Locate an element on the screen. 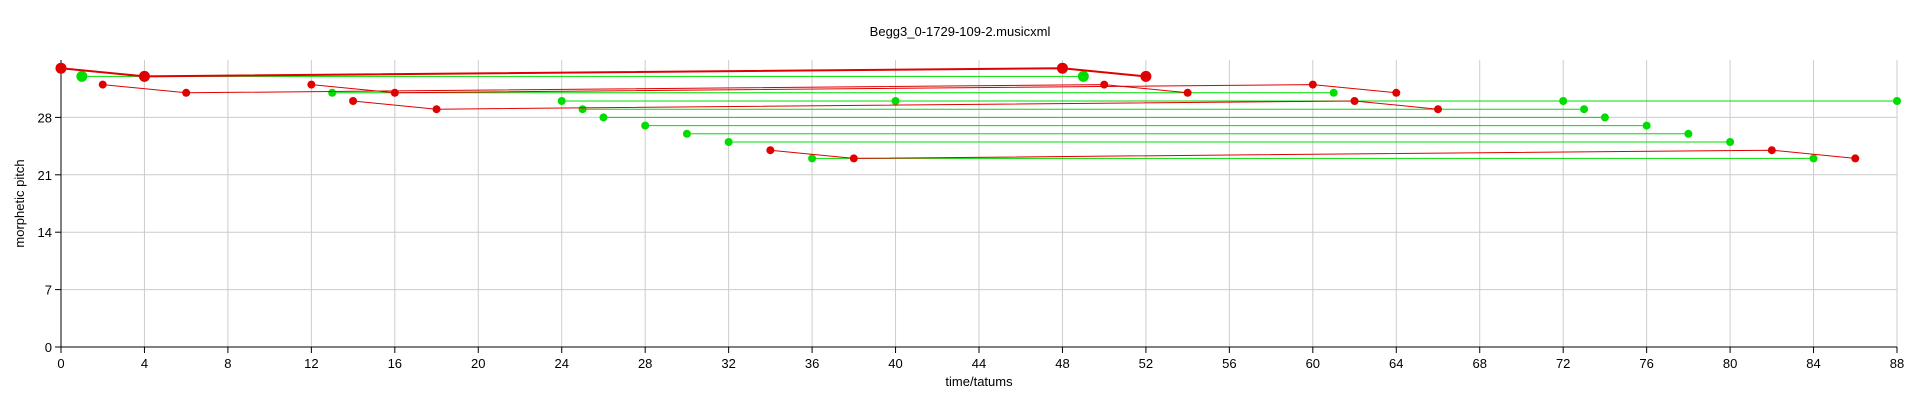  y-tick-label: 14 is located at coordinates (45, 232).